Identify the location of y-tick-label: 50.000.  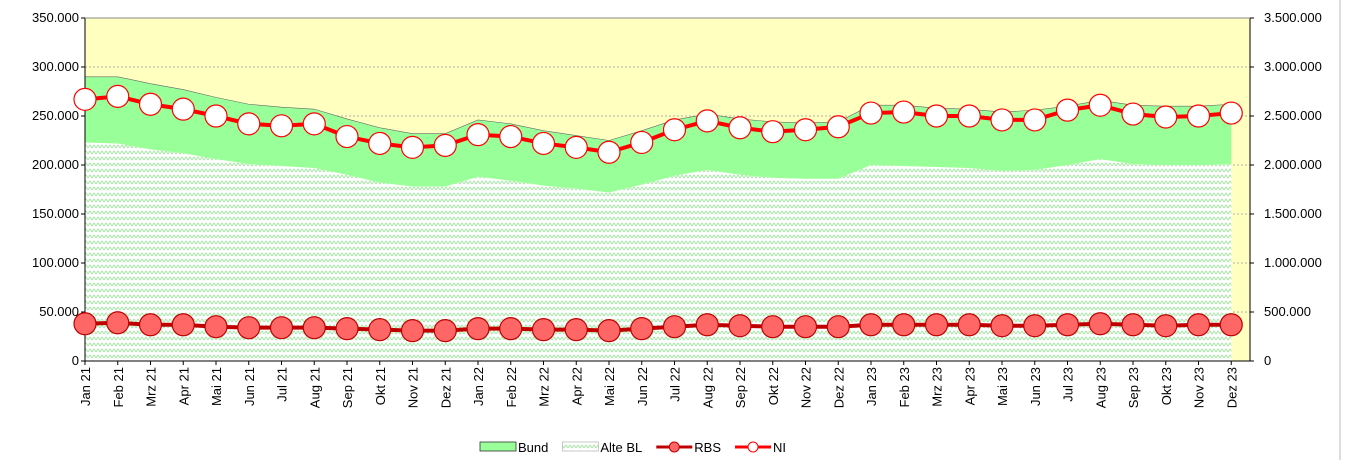
(59, 311).